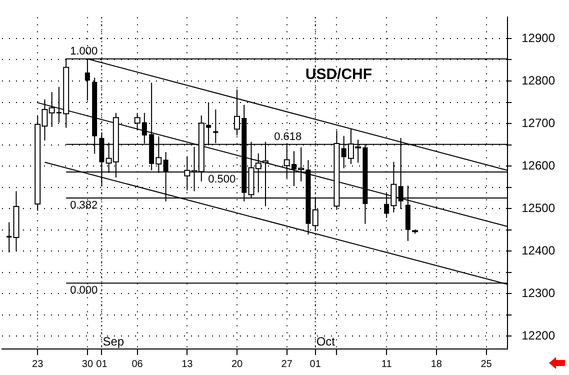  I want to click on y-tick-label: 12300, so click(539, 293).